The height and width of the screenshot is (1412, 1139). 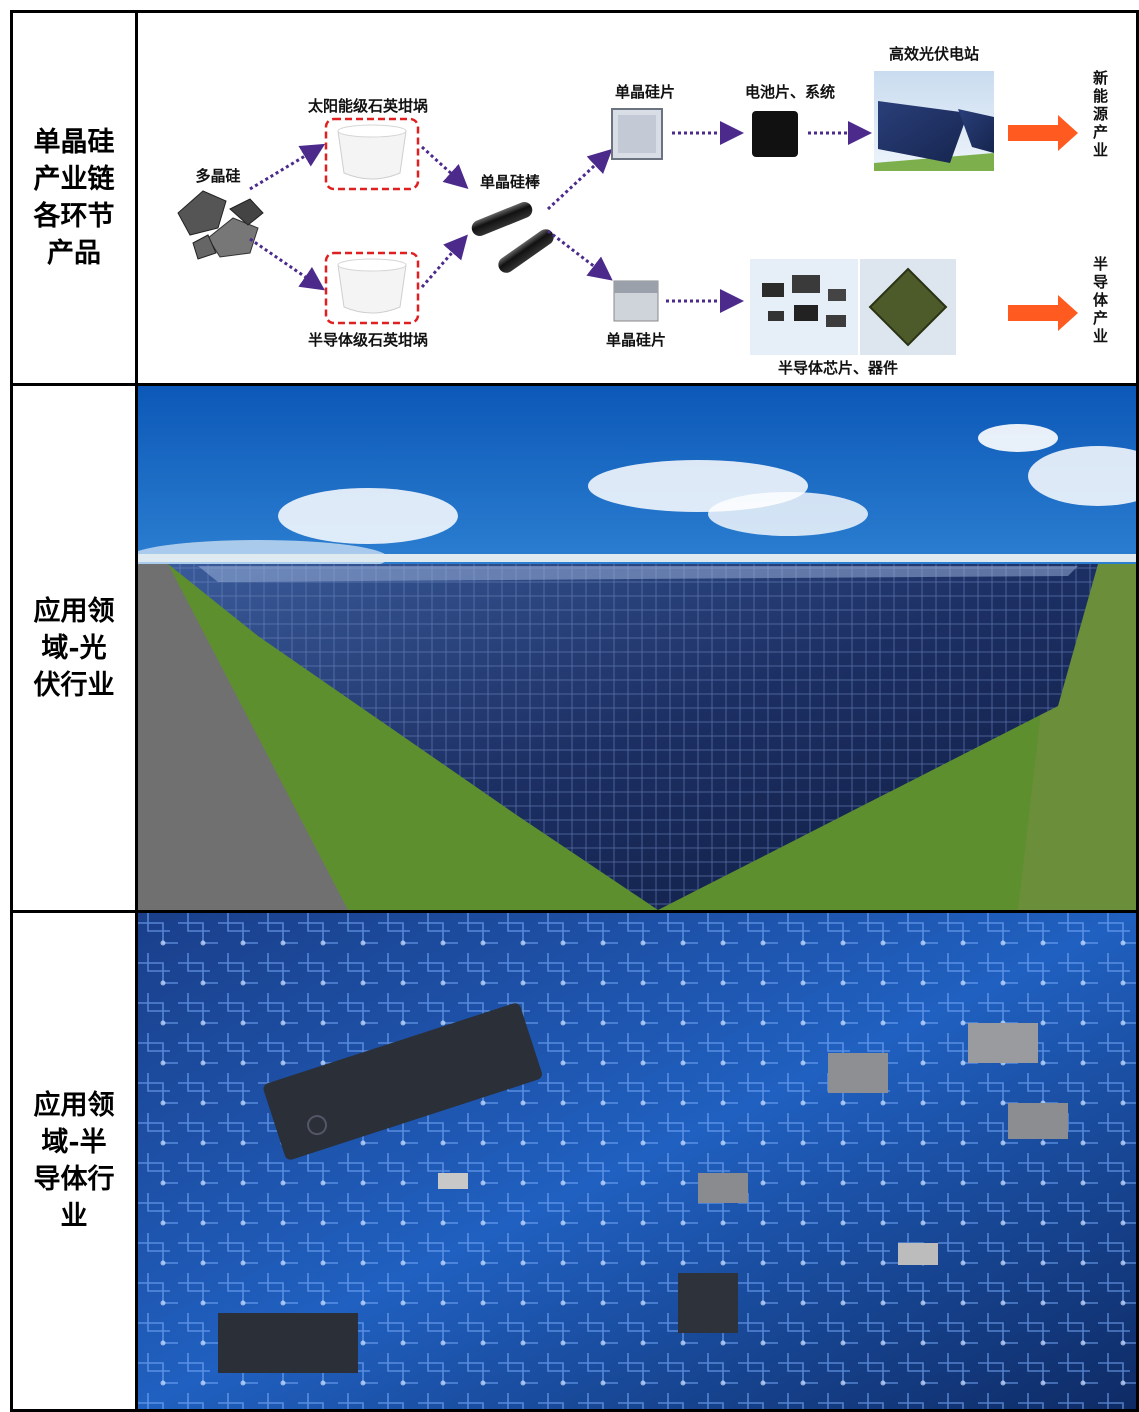 I want to click on row-label-cell: 应用领域-半导体行业, so click(x=74, y=1161).